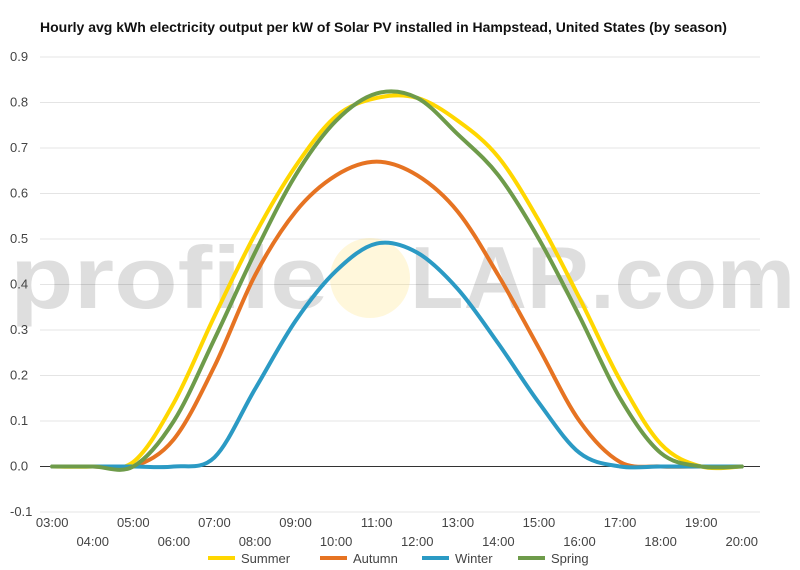 Image resolution: width=800 pixels, height=570 pixels. Describe the element at coordinates (295, 522) in the screenshot. I see `x-tick-label: 09:00` at that location.